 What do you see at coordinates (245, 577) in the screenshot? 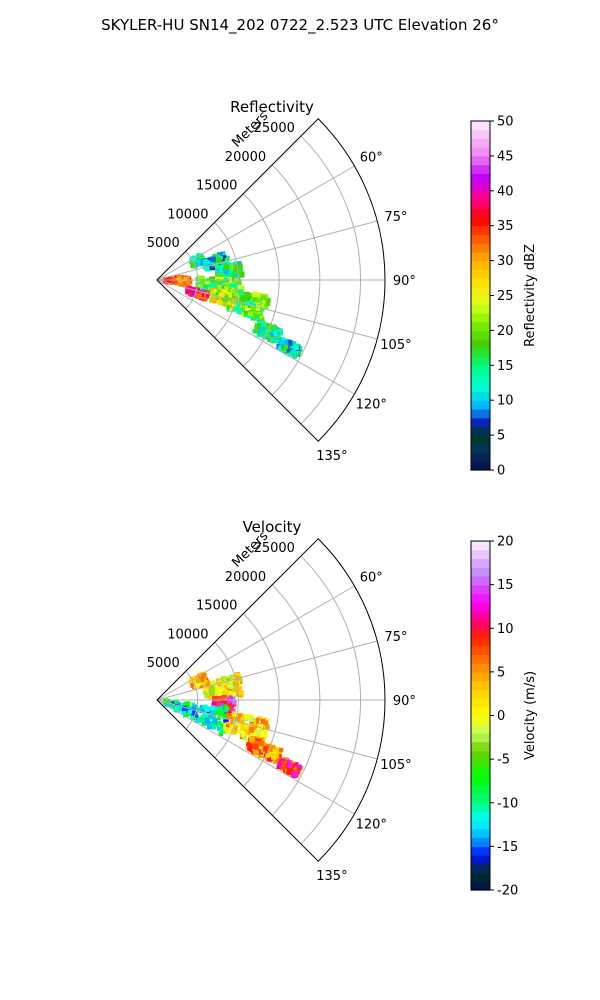
I see `range-tick-label: 20000` at bounding box center [245, 577].